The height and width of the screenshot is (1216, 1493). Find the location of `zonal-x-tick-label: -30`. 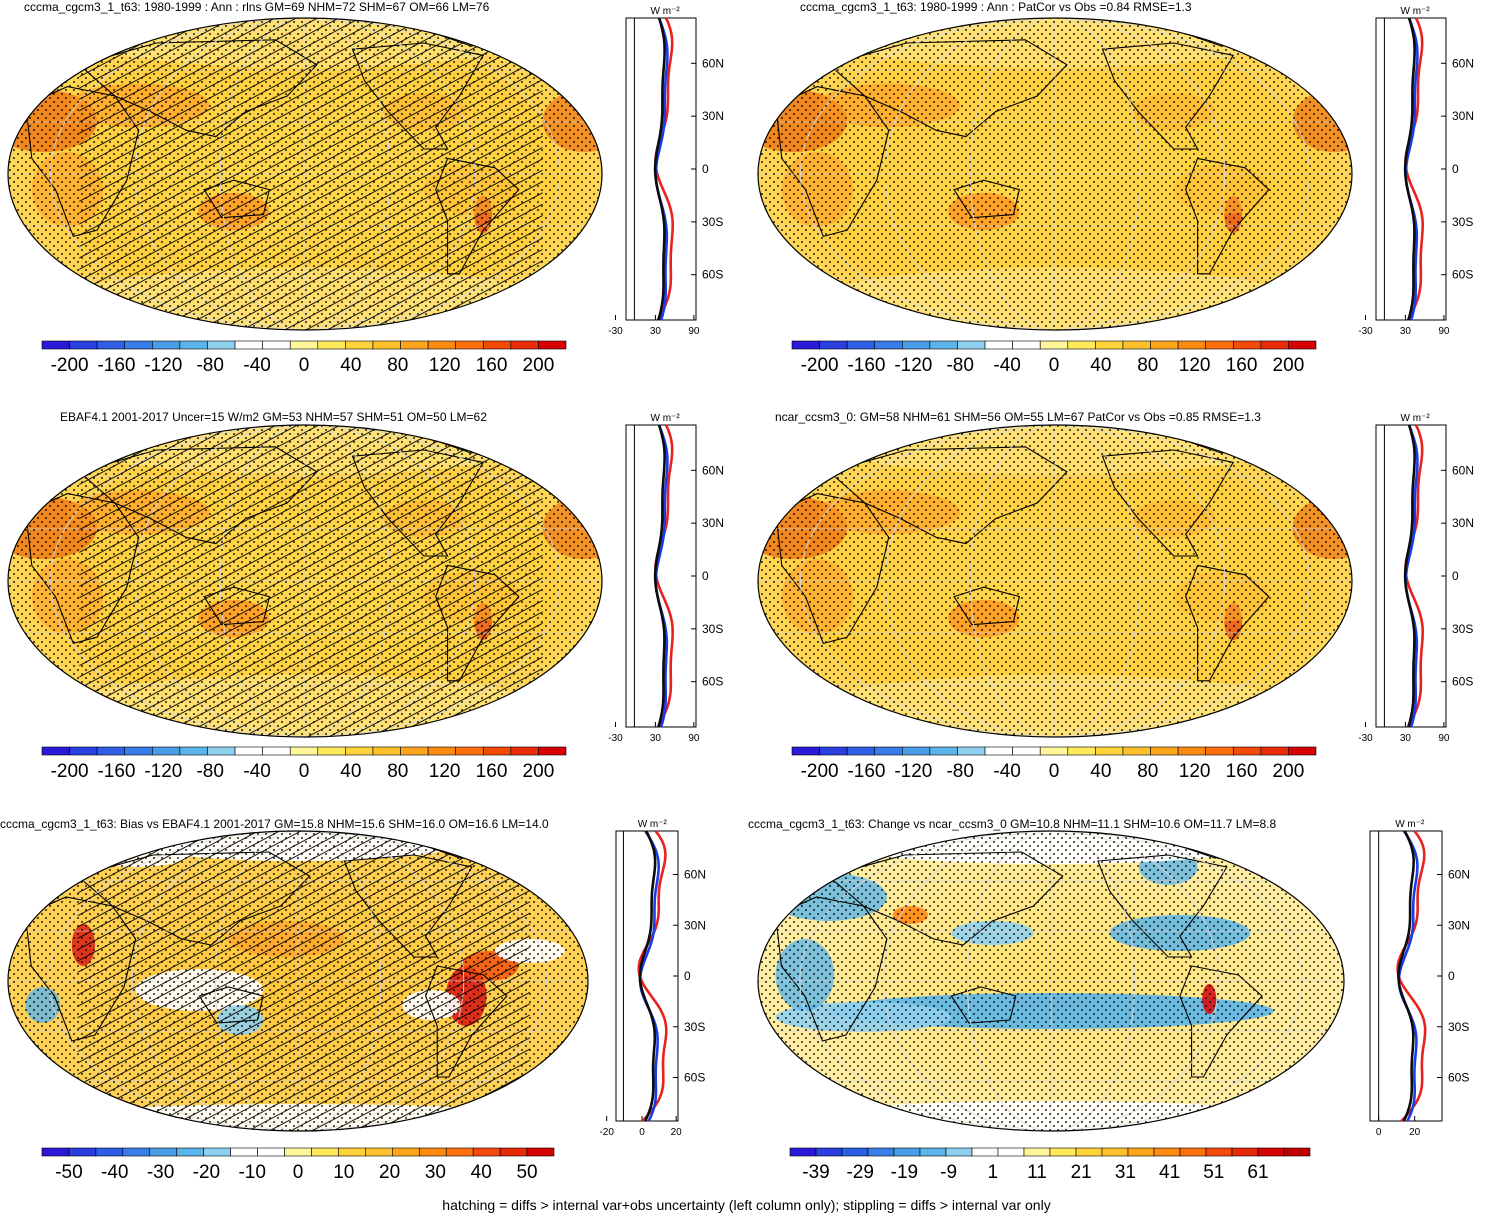

zonal-x-tick-label: -30 is located at coordinates (615, 738).